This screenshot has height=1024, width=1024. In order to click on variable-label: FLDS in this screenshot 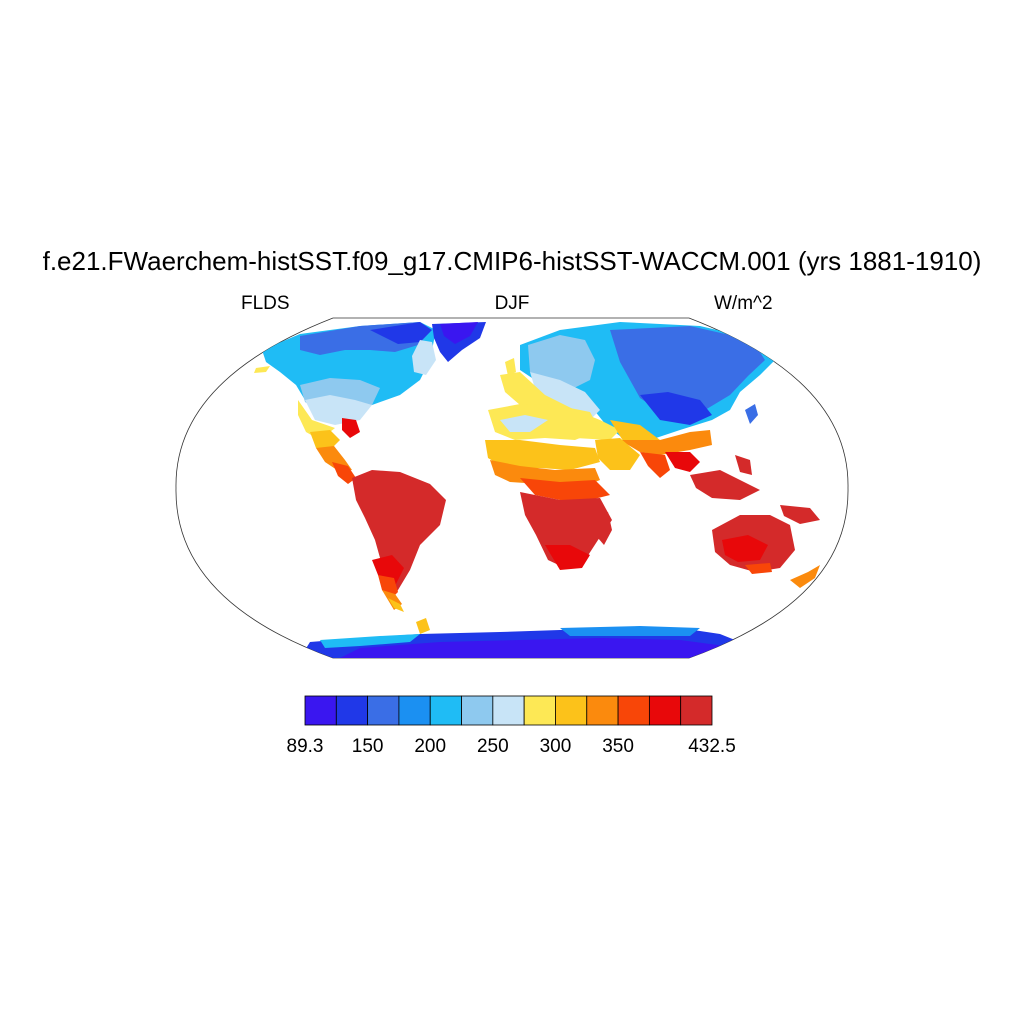, I will do `click(265, 303)`.